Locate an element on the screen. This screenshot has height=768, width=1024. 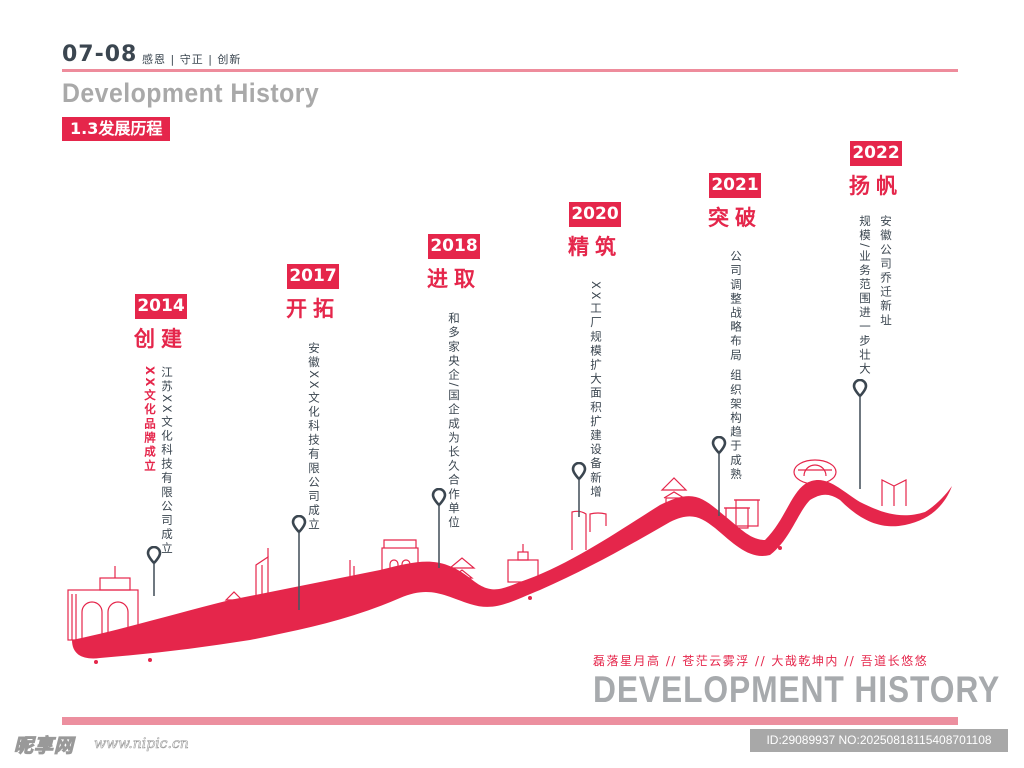
timeline-item-2018: 2018 进取 is located at coordinates (455, 263).